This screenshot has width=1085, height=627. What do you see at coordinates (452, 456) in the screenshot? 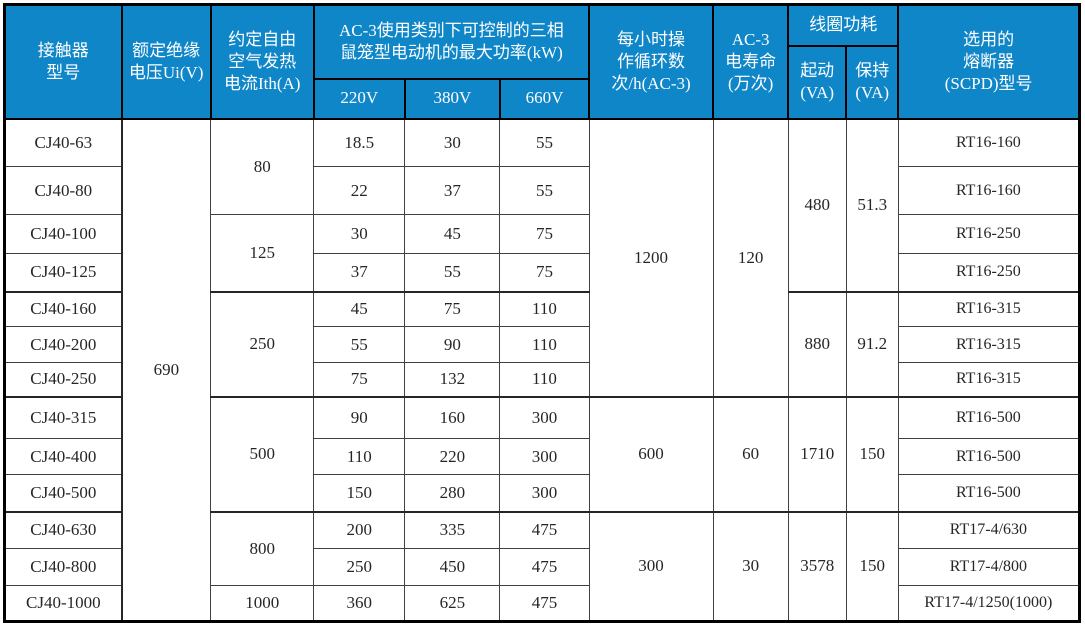
I see `power-380v-cell: 220` at bounding box center [452, 456].